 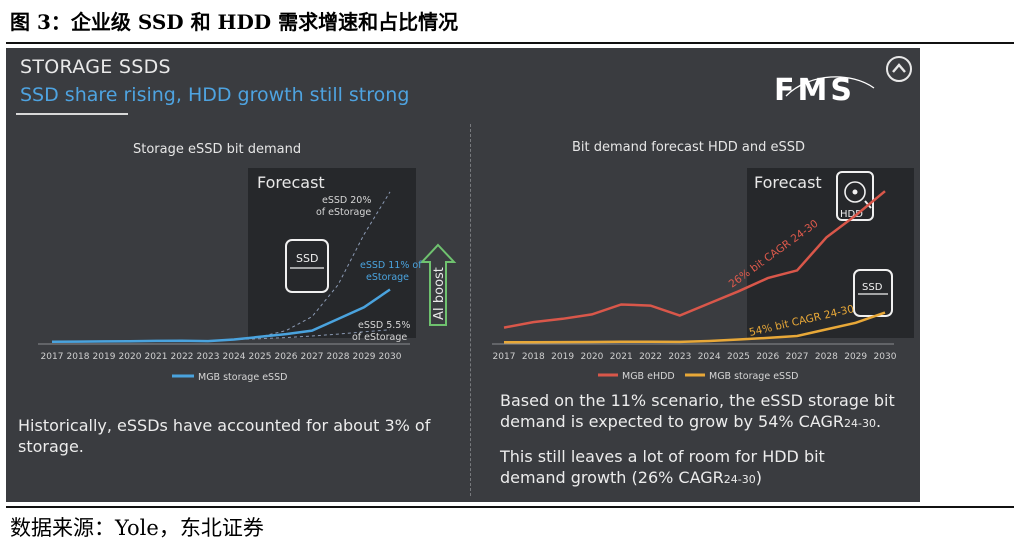 What do you see at coordinates (78, 357) in the screenshot?
I see `left-x-tick-2018: 2018` at bounding box center [78, 357].